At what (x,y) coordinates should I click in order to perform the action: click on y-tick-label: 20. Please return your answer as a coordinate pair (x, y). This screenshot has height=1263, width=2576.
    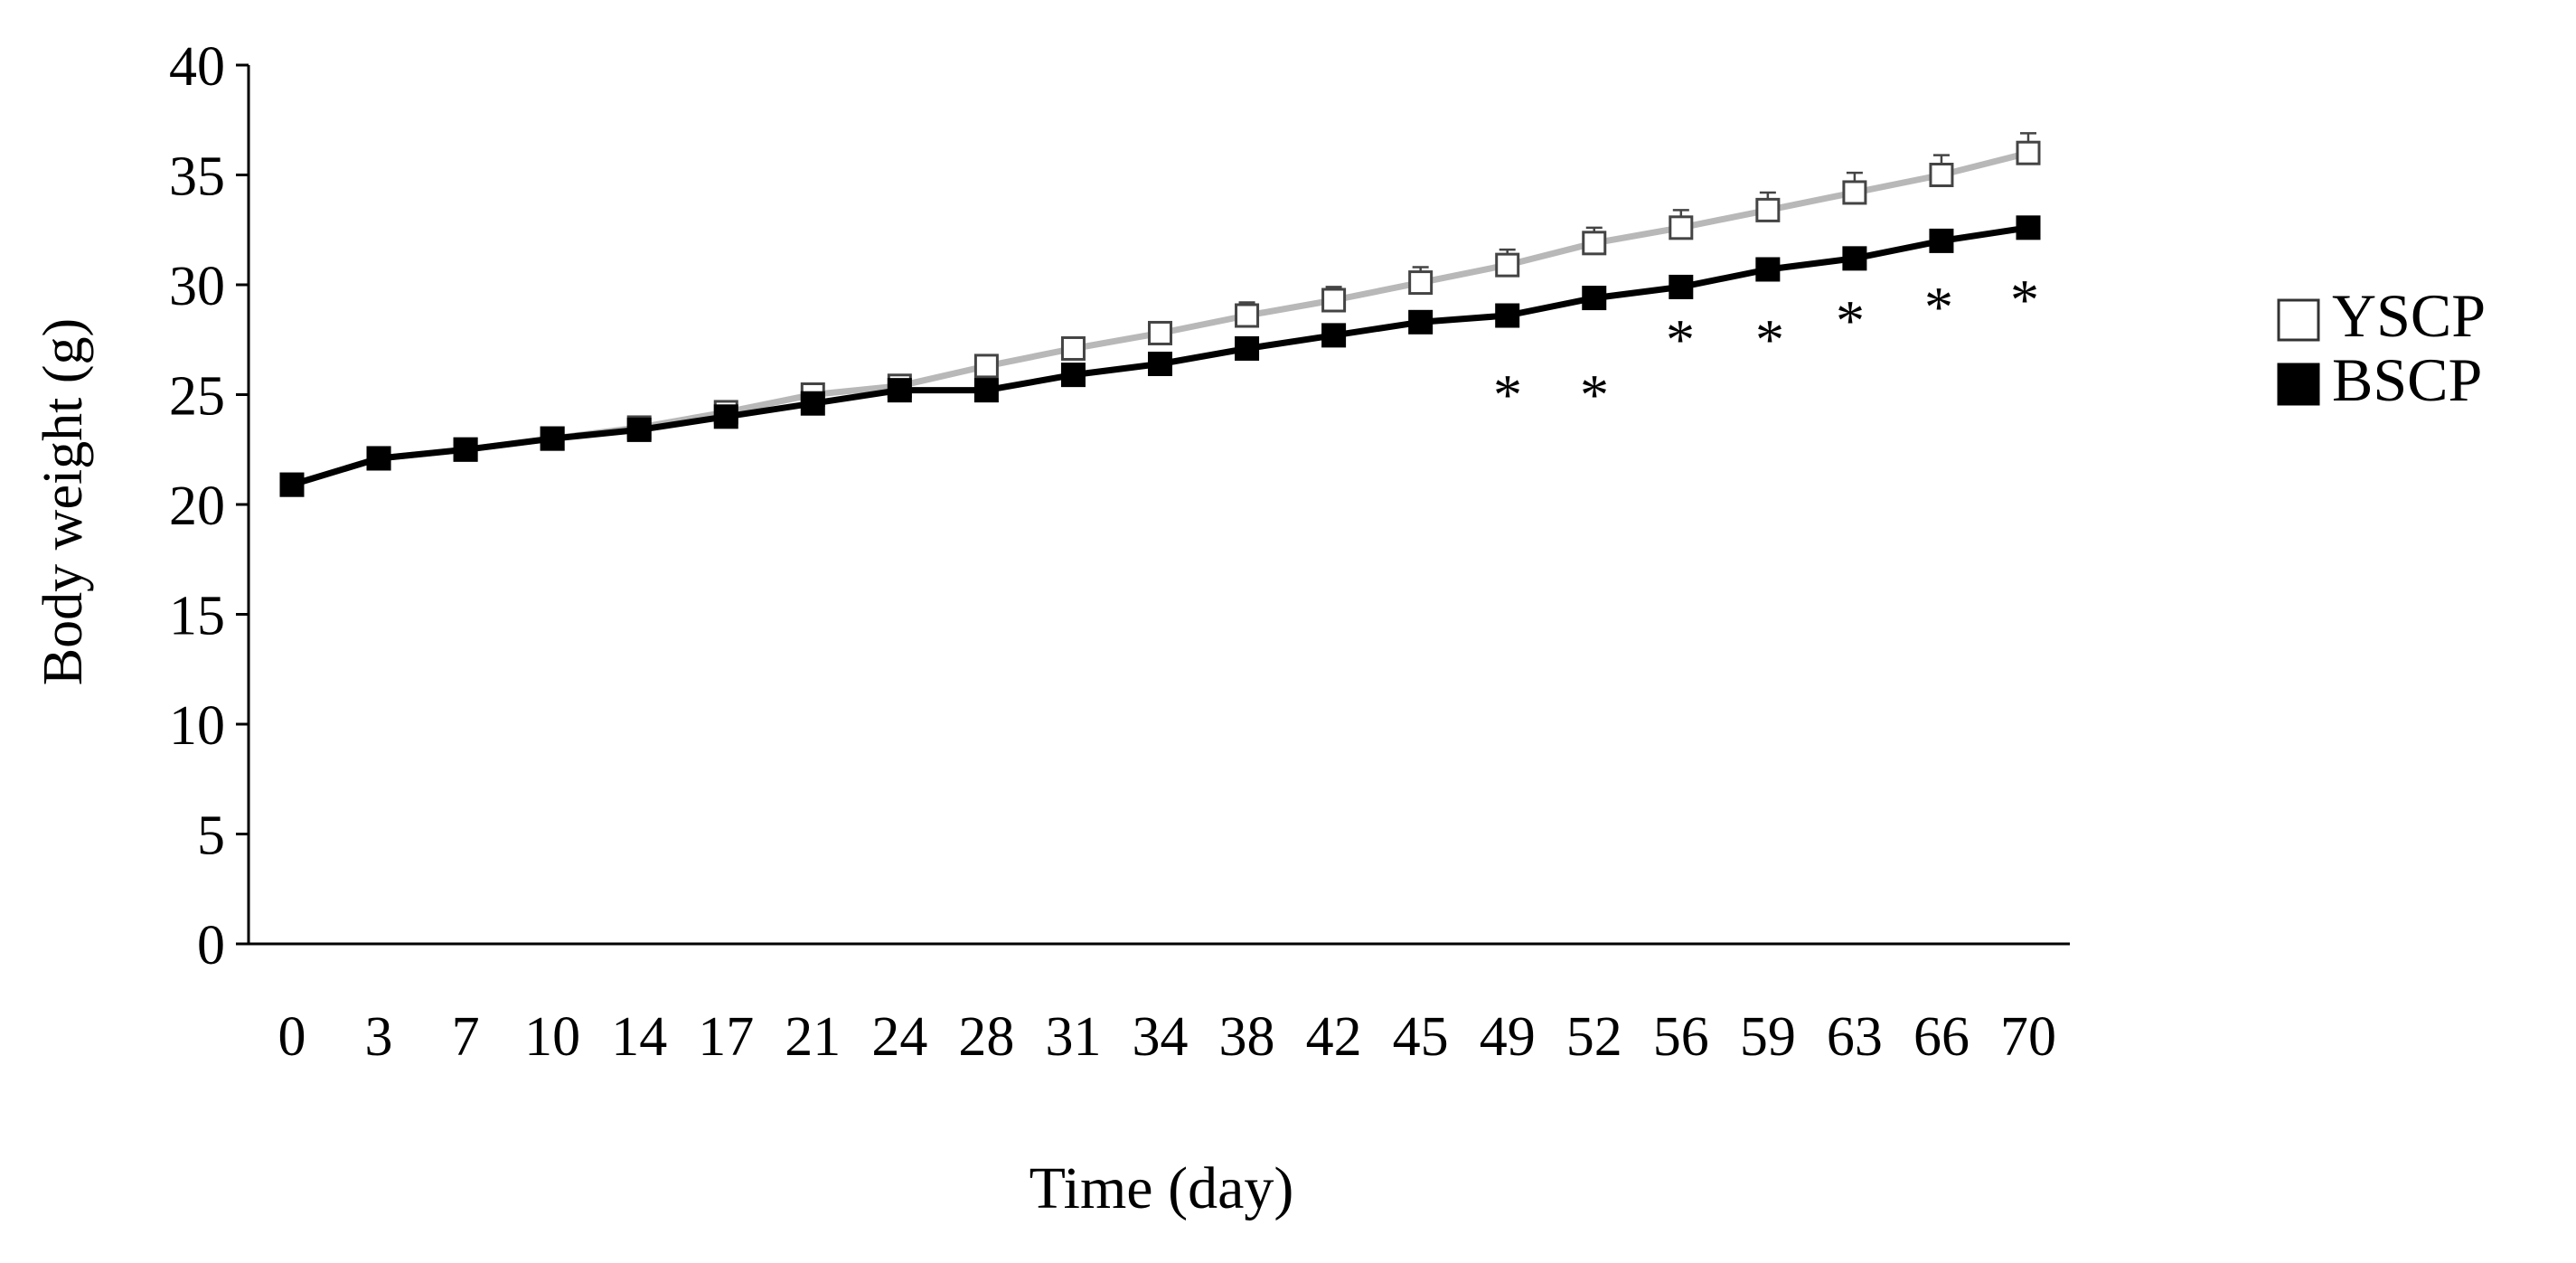
    Looking at the image, I should click on (197, 506).